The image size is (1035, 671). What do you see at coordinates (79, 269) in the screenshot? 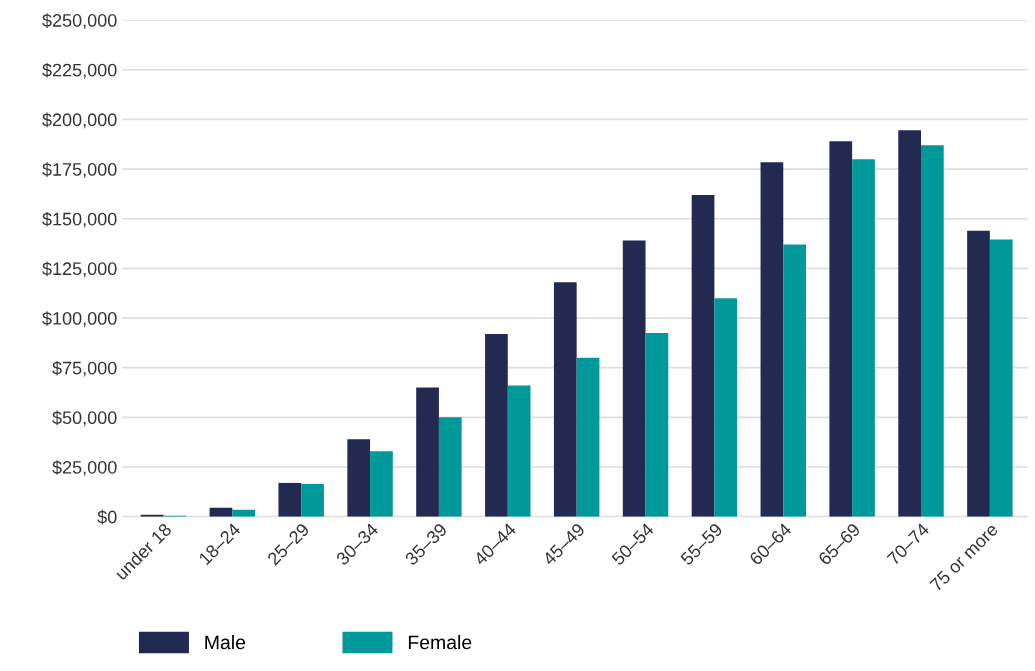
I see `y-tick-label: $125,000` at bounding box center [79, 269].